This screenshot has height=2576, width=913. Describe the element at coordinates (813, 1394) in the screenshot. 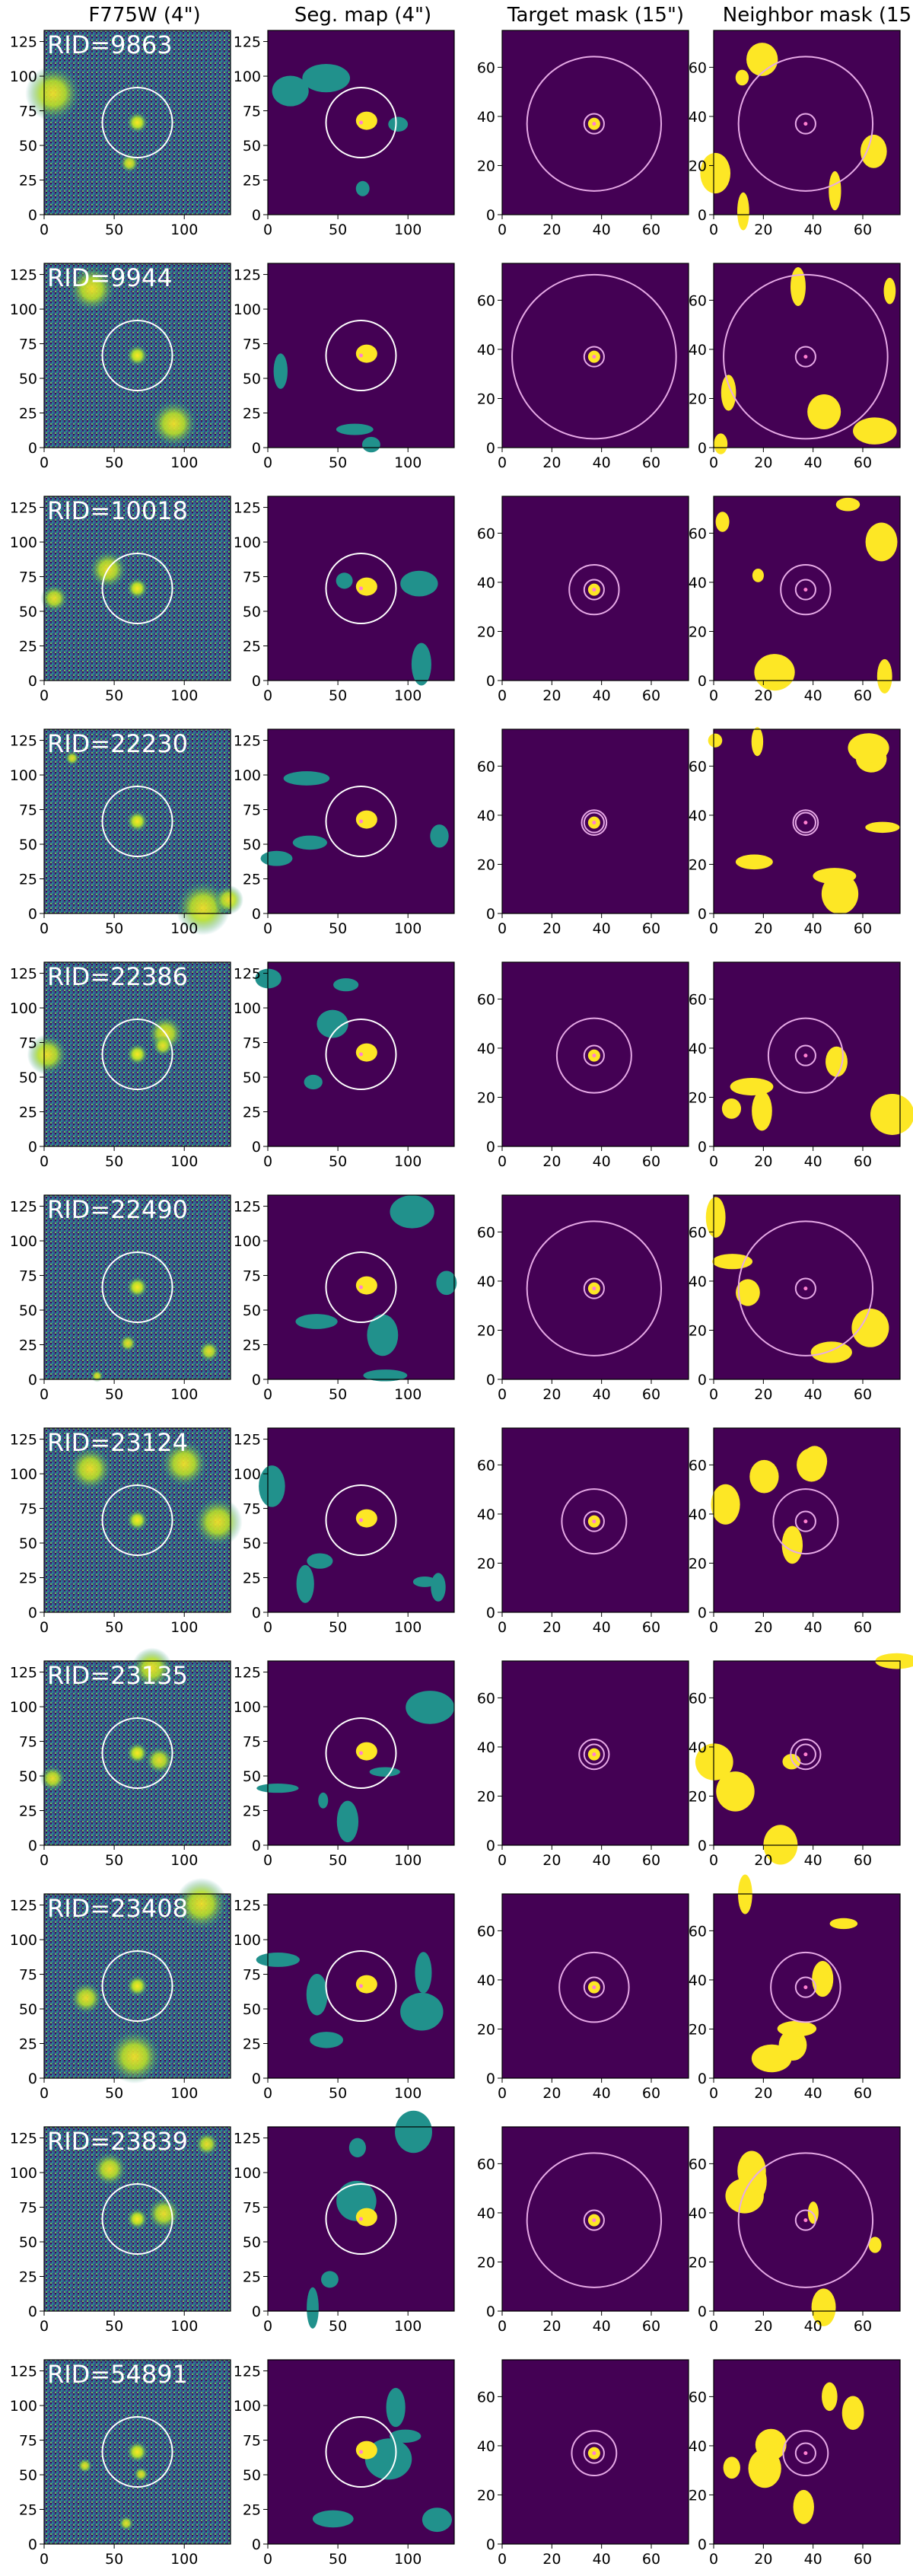

I see `x-tick-label: 40` at that location.